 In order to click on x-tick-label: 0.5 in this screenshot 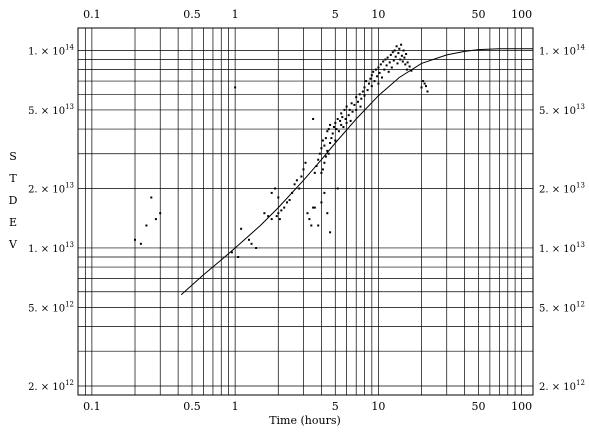, I will do `click(192, 406)`.